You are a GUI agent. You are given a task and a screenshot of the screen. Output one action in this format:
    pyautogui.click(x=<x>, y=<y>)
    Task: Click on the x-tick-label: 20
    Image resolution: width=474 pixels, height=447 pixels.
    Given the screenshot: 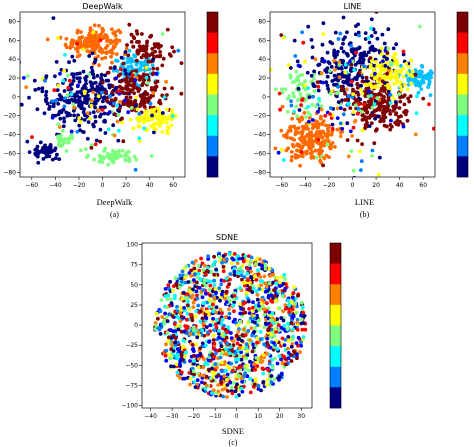 What is the action you would take?
    pyautogui.click(x=376, y=185)
    